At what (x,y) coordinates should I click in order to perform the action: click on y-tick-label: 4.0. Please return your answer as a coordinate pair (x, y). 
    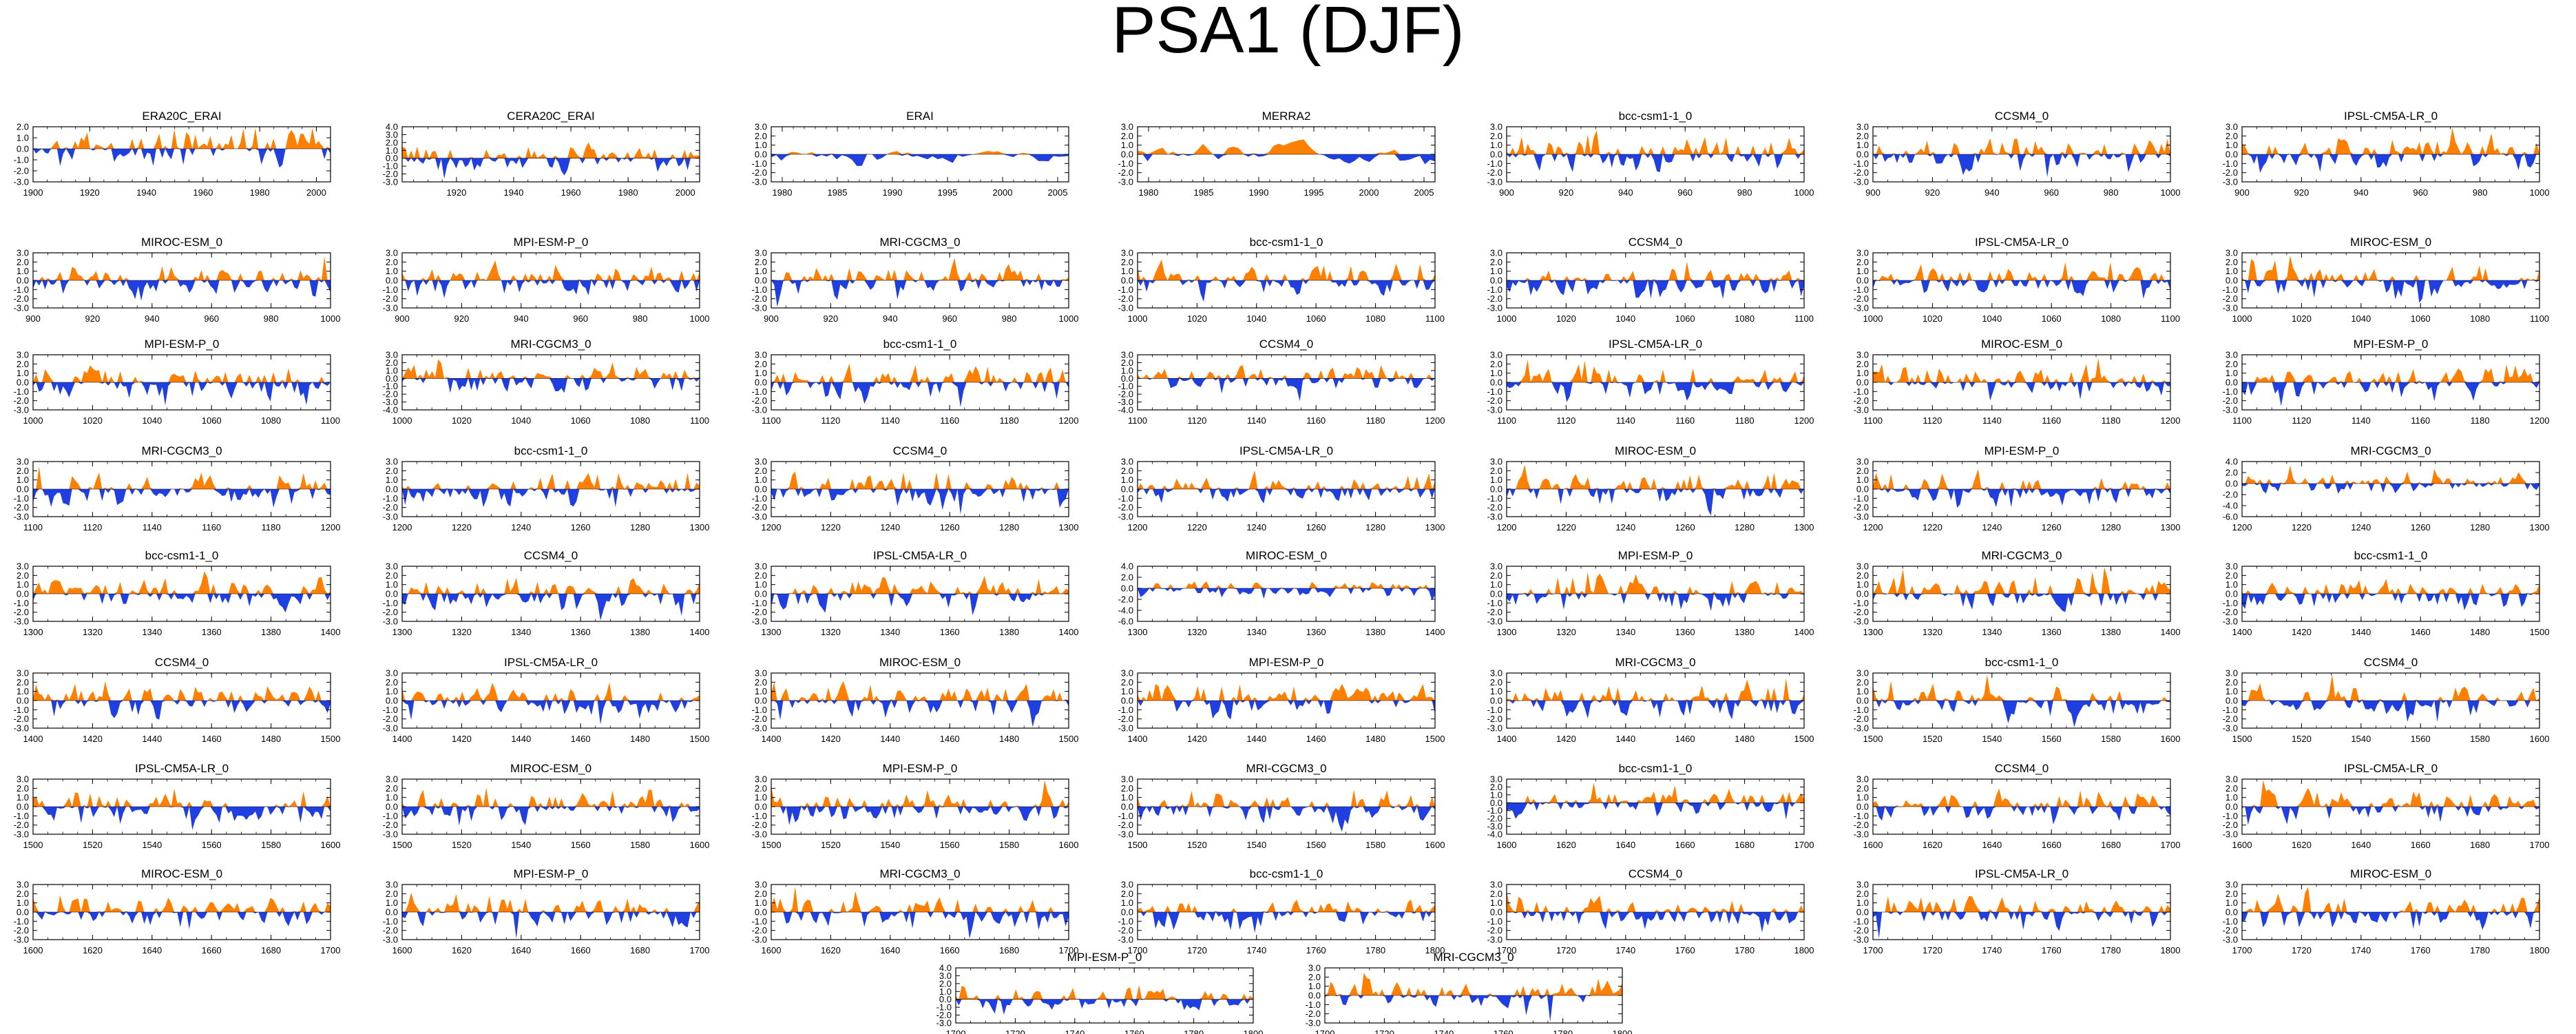
    Looking at the image, I should click on (1127, 566).